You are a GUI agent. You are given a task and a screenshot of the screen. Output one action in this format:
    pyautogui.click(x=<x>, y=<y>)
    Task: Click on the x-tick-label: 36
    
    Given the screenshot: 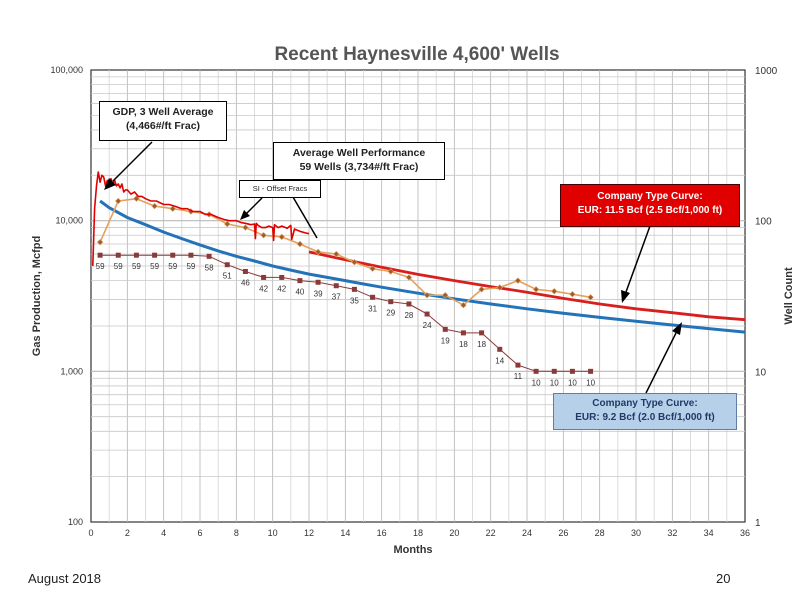 What is the action you would take?
    pyautogui.click(x=745, y=533)
    